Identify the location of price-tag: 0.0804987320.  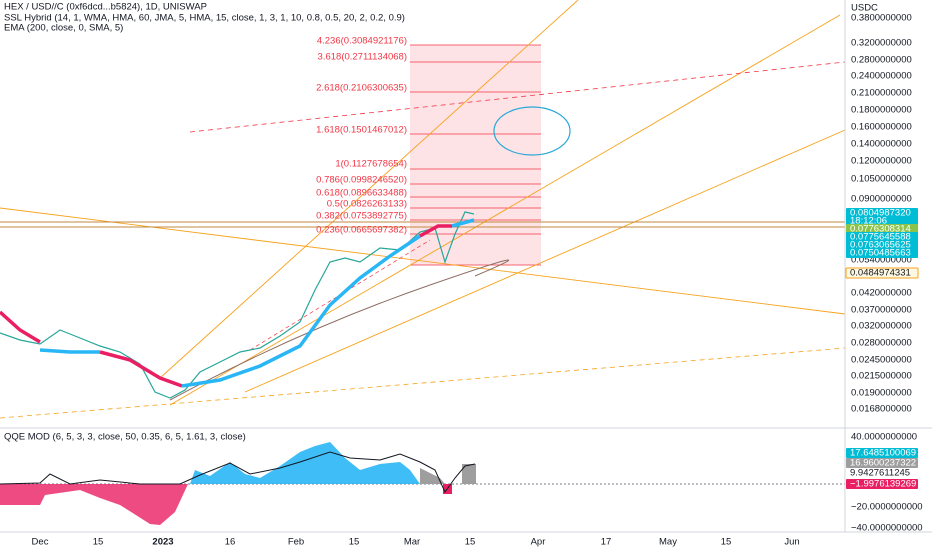
(880, 213).